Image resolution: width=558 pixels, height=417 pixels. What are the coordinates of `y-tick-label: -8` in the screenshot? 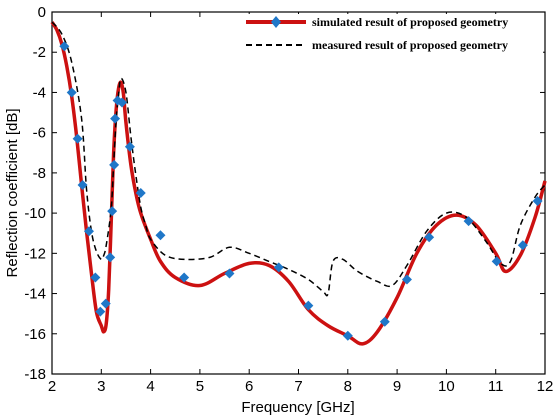 It's located at (39, 173).